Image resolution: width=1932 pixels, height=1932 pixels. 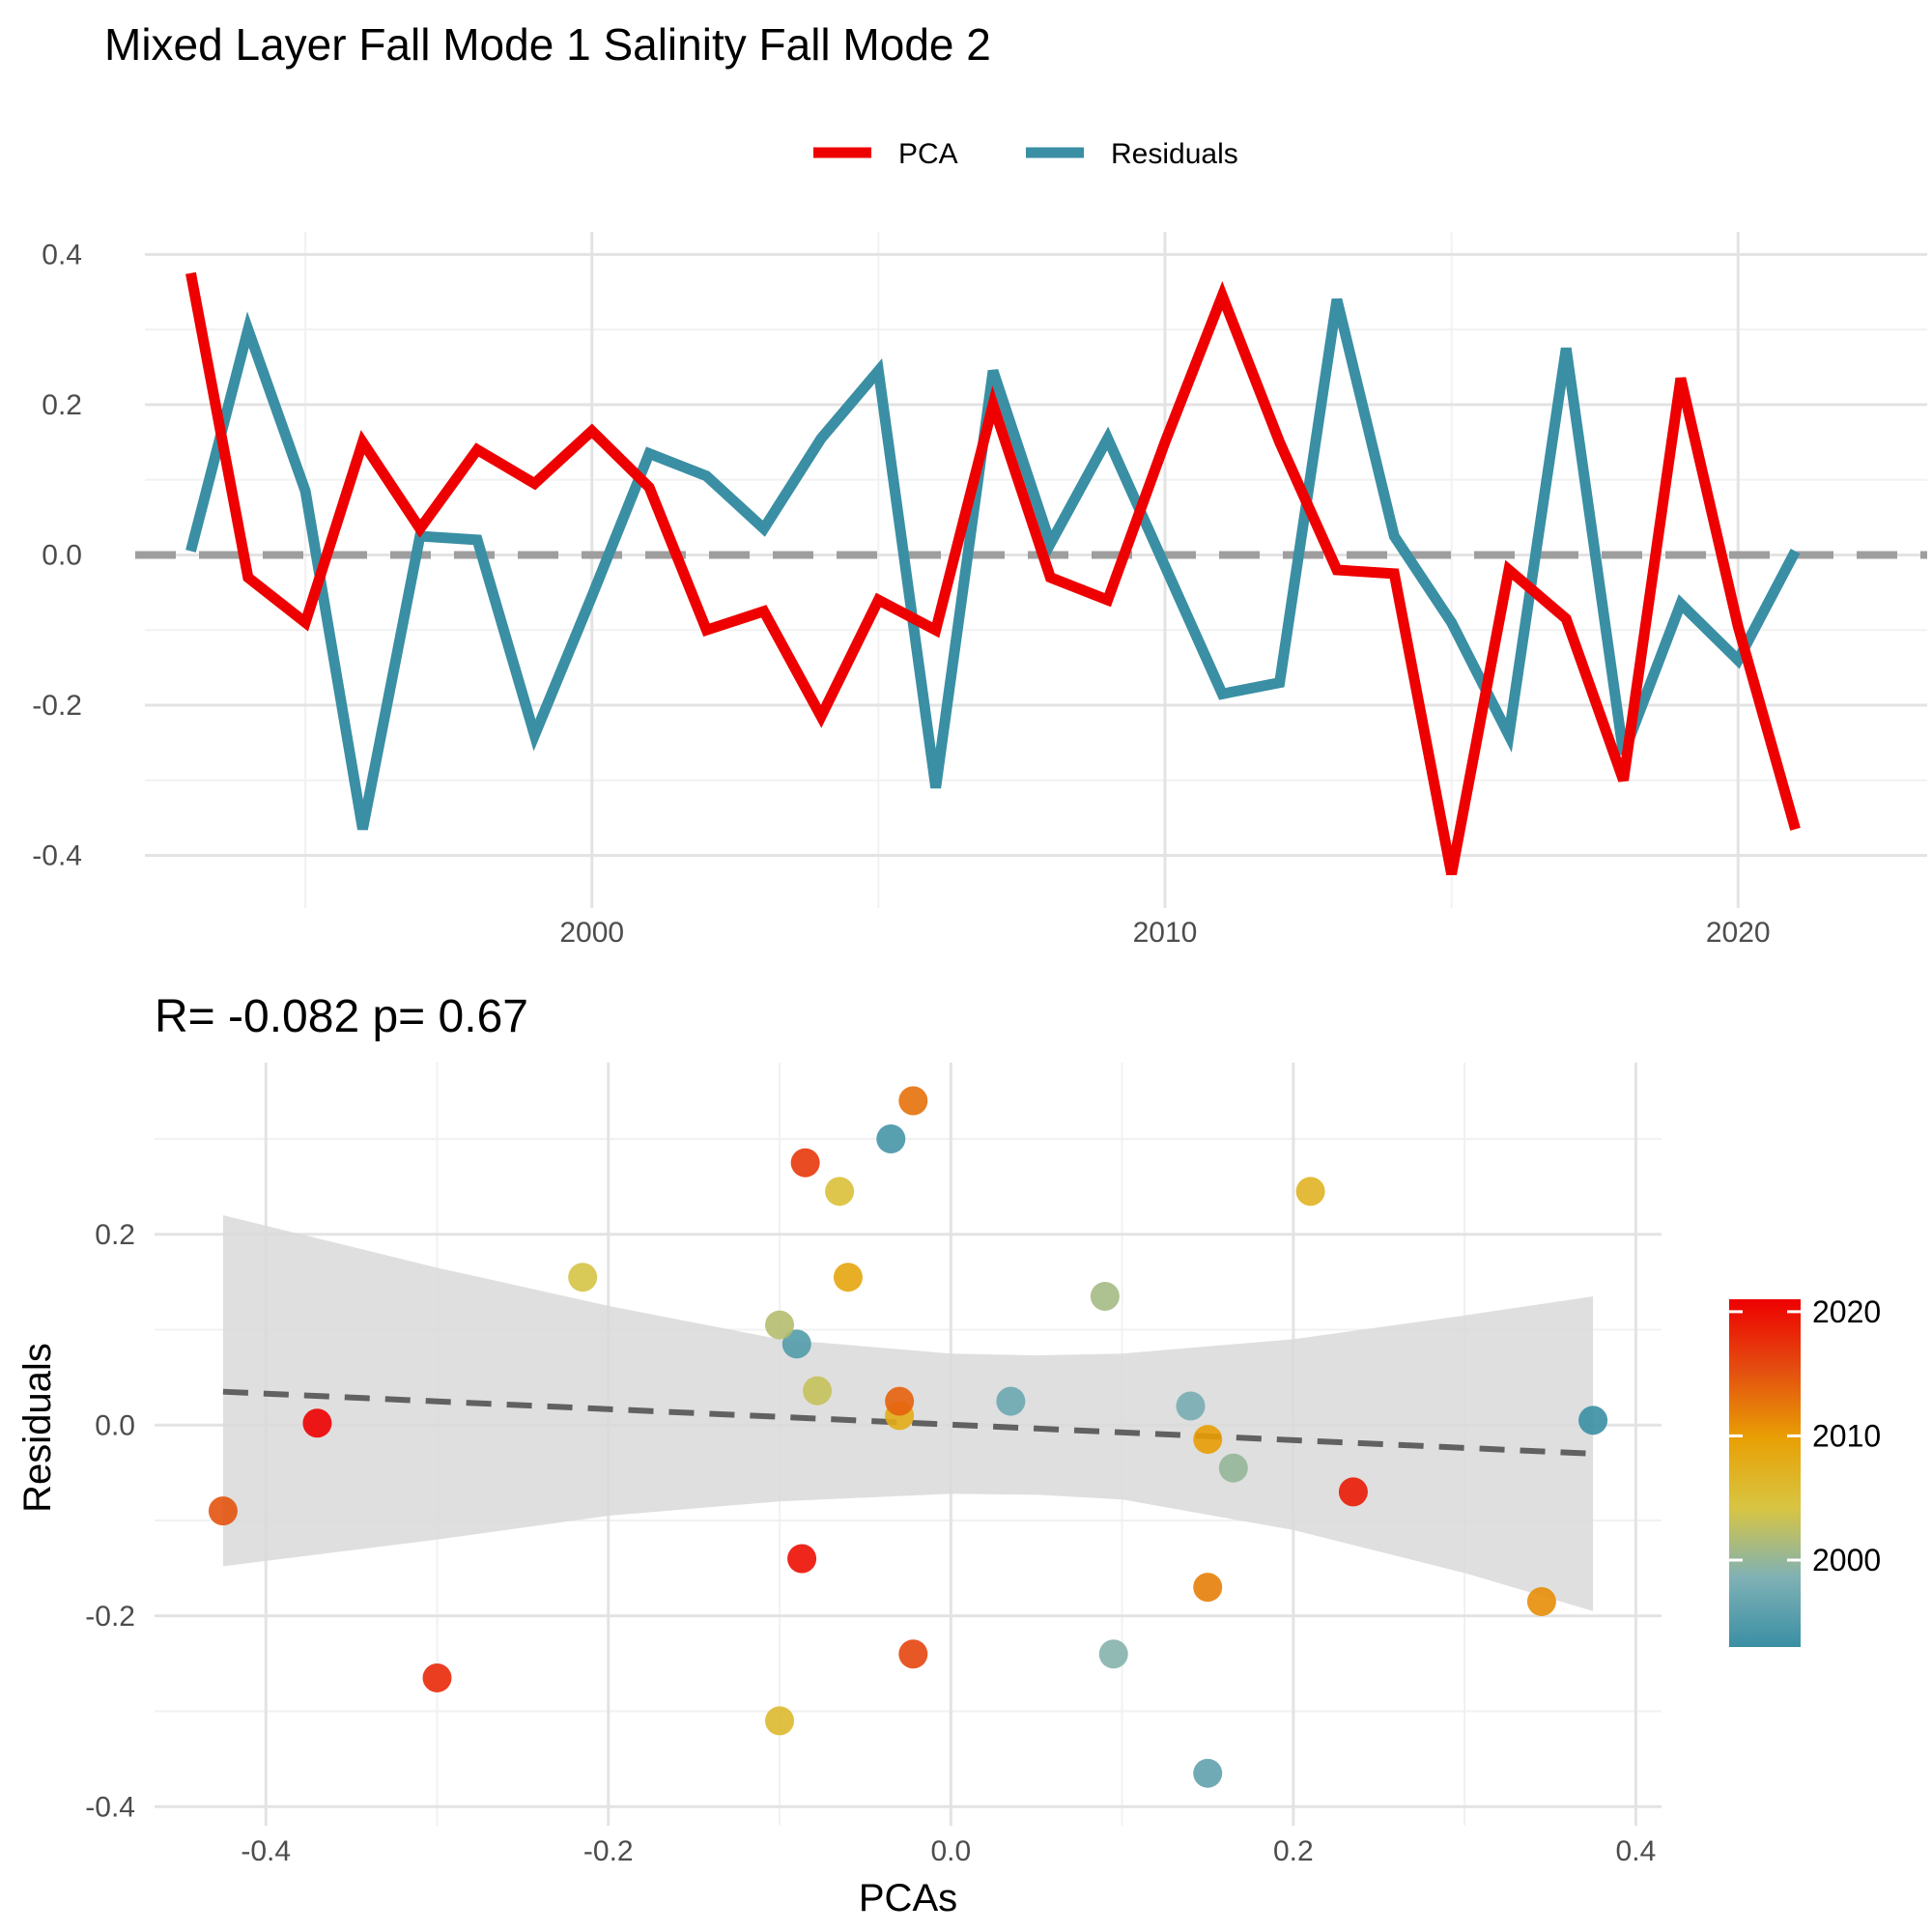 I want to click on bottom-x-tick-label: 0.4, so click(x=1636, y=1851).